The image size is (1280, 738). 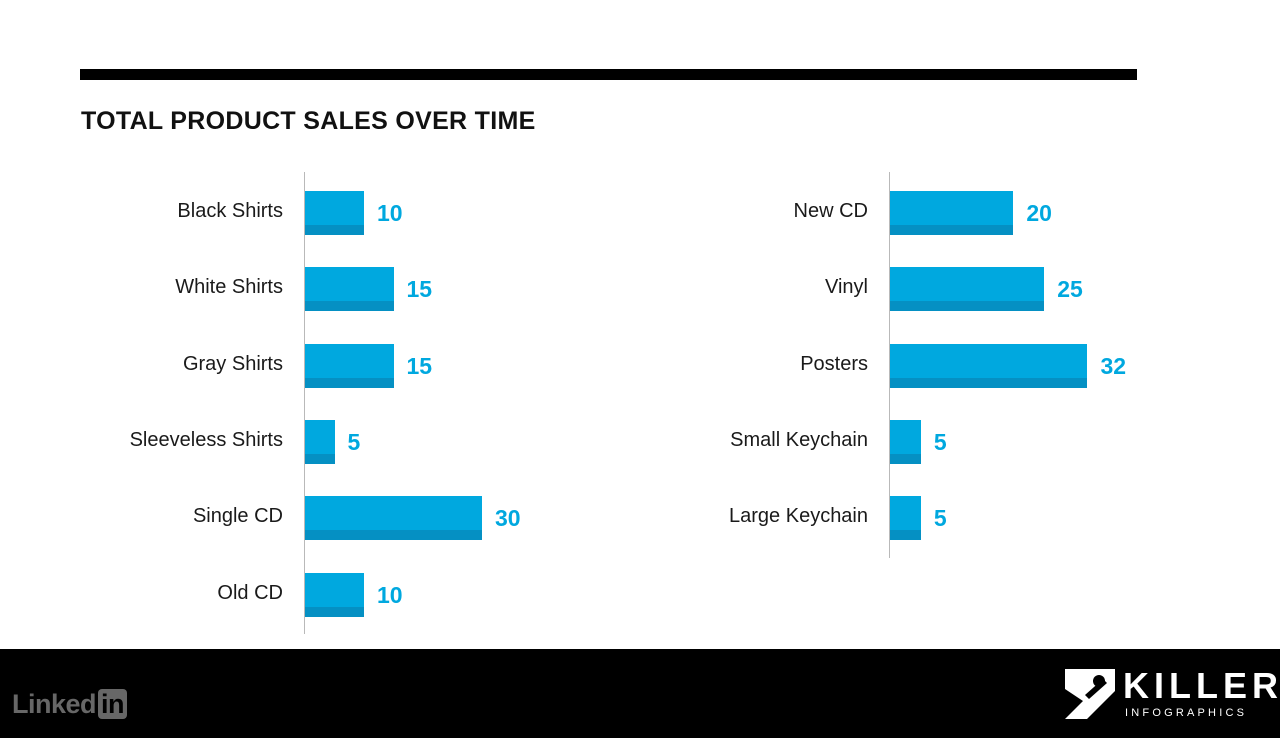 What do you see at coordinates (113, 704) in the screenshot?
I see `linkedin-in-box: in` at bounding box center [113, 704].